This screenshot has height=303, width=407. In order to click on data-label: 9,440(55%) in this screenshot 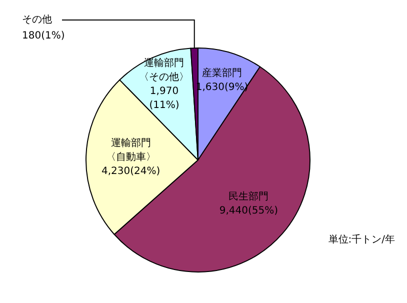, I will do `click(248, 211)`.